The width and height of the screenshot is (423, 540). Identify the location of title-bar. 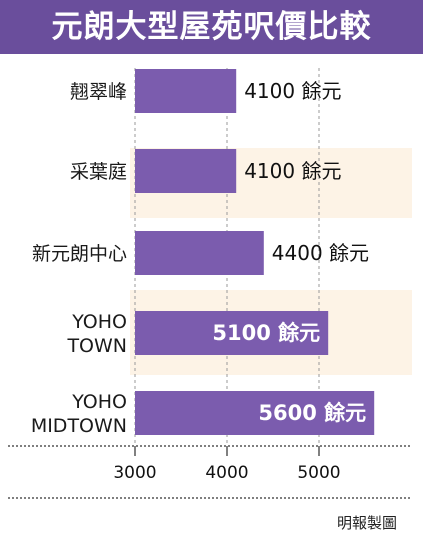
(211, 27).